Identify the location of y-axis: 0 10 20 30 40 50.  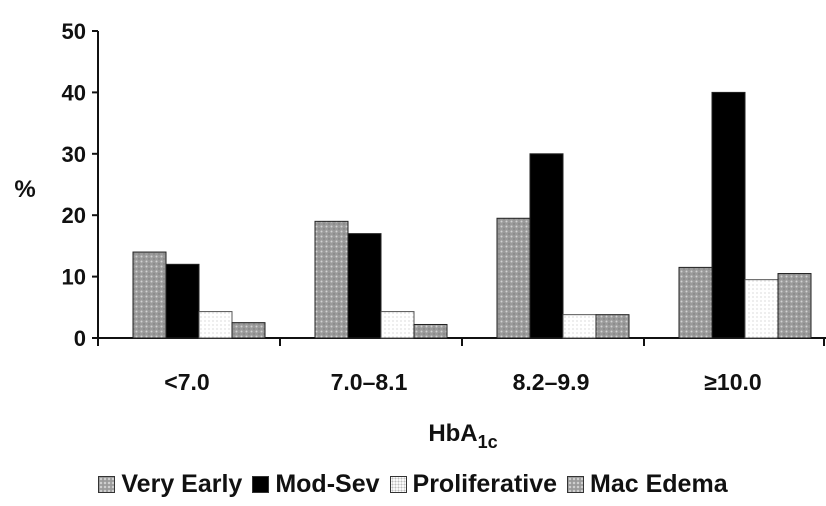
(80, 185).